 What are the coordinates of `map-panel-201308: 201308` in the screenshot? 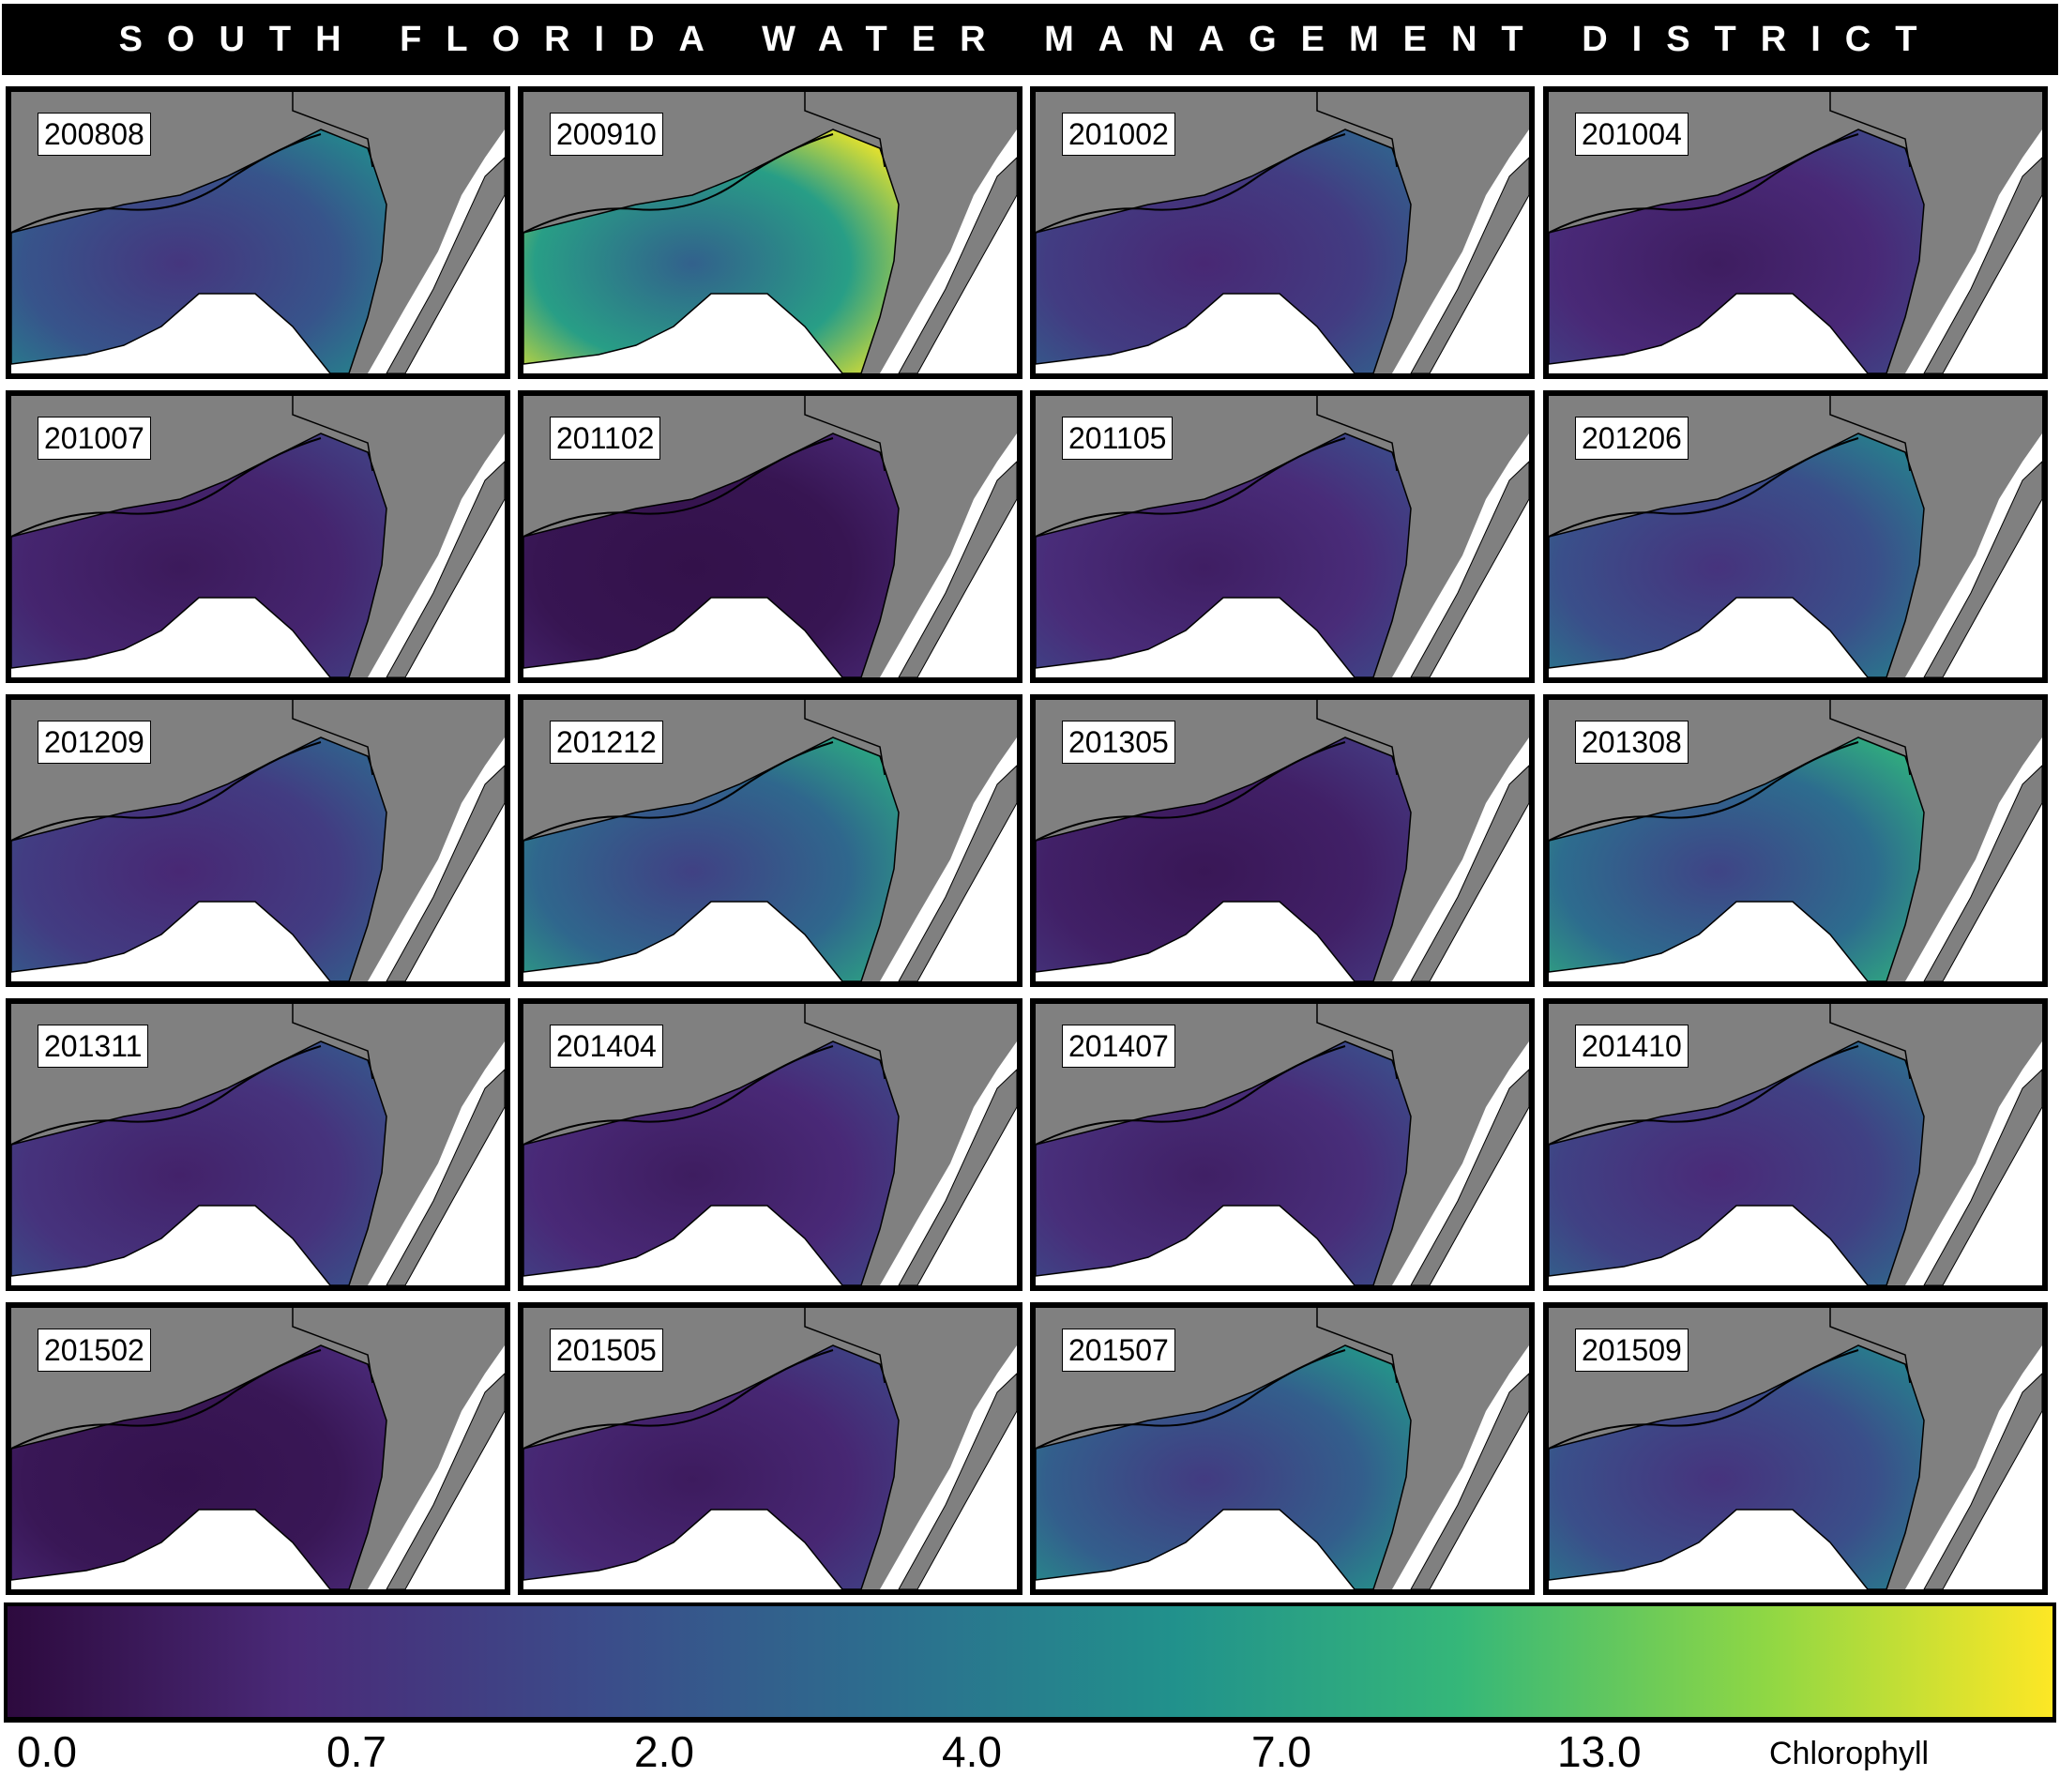 It's located at (1796, 840).